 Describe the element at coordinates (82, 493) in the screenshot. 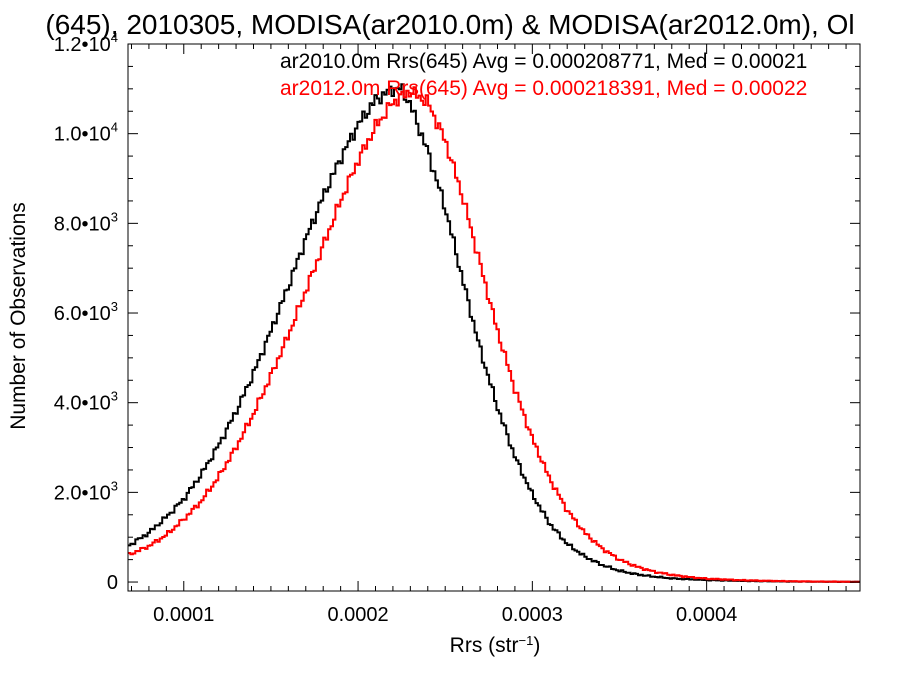

I see `y-tick-label-base: 2.0•10` at that location.